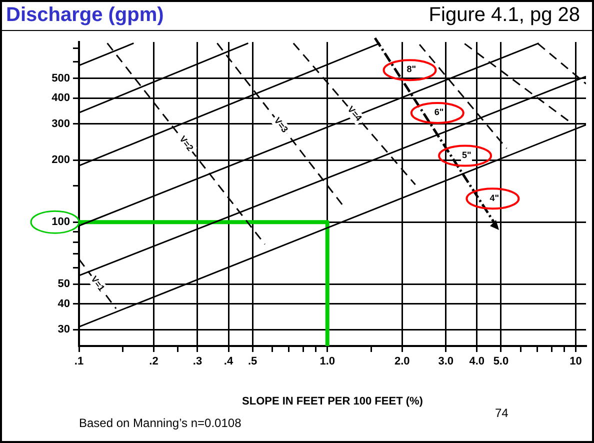  What do you see at coordinates (229, 362) in the screenshot?
I see `x-tick-label: .4` at bounding box center [229, 362].